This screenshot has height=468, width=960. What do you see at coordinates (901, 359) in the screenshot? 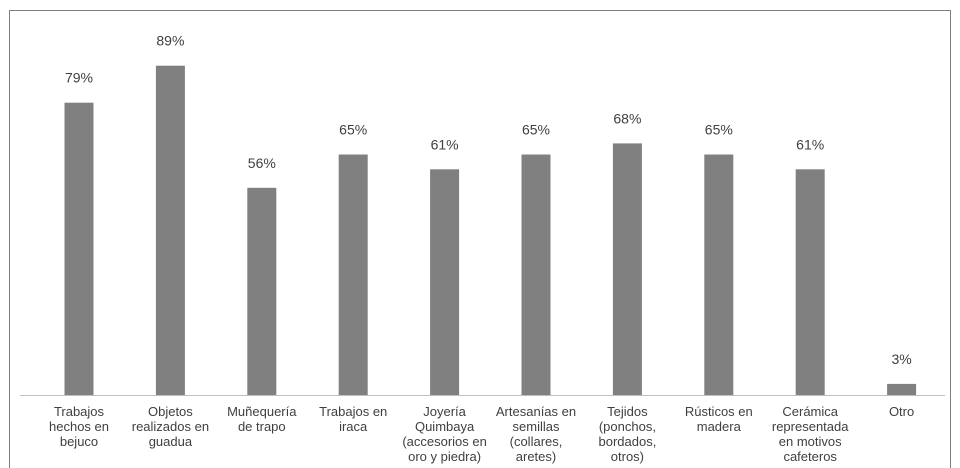
I see `data-label-9: 3%` at bounding box center [901, 359].